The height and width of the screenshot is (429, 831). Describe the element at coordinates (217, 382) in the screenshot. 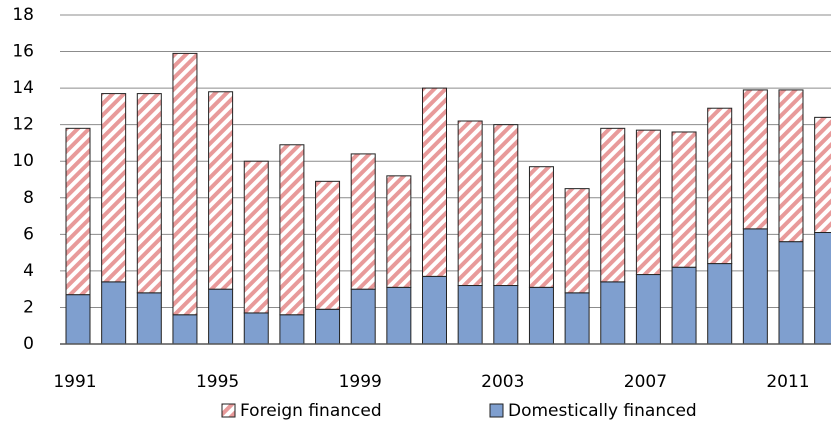

I see `x-tick-label: 1995` at that location.